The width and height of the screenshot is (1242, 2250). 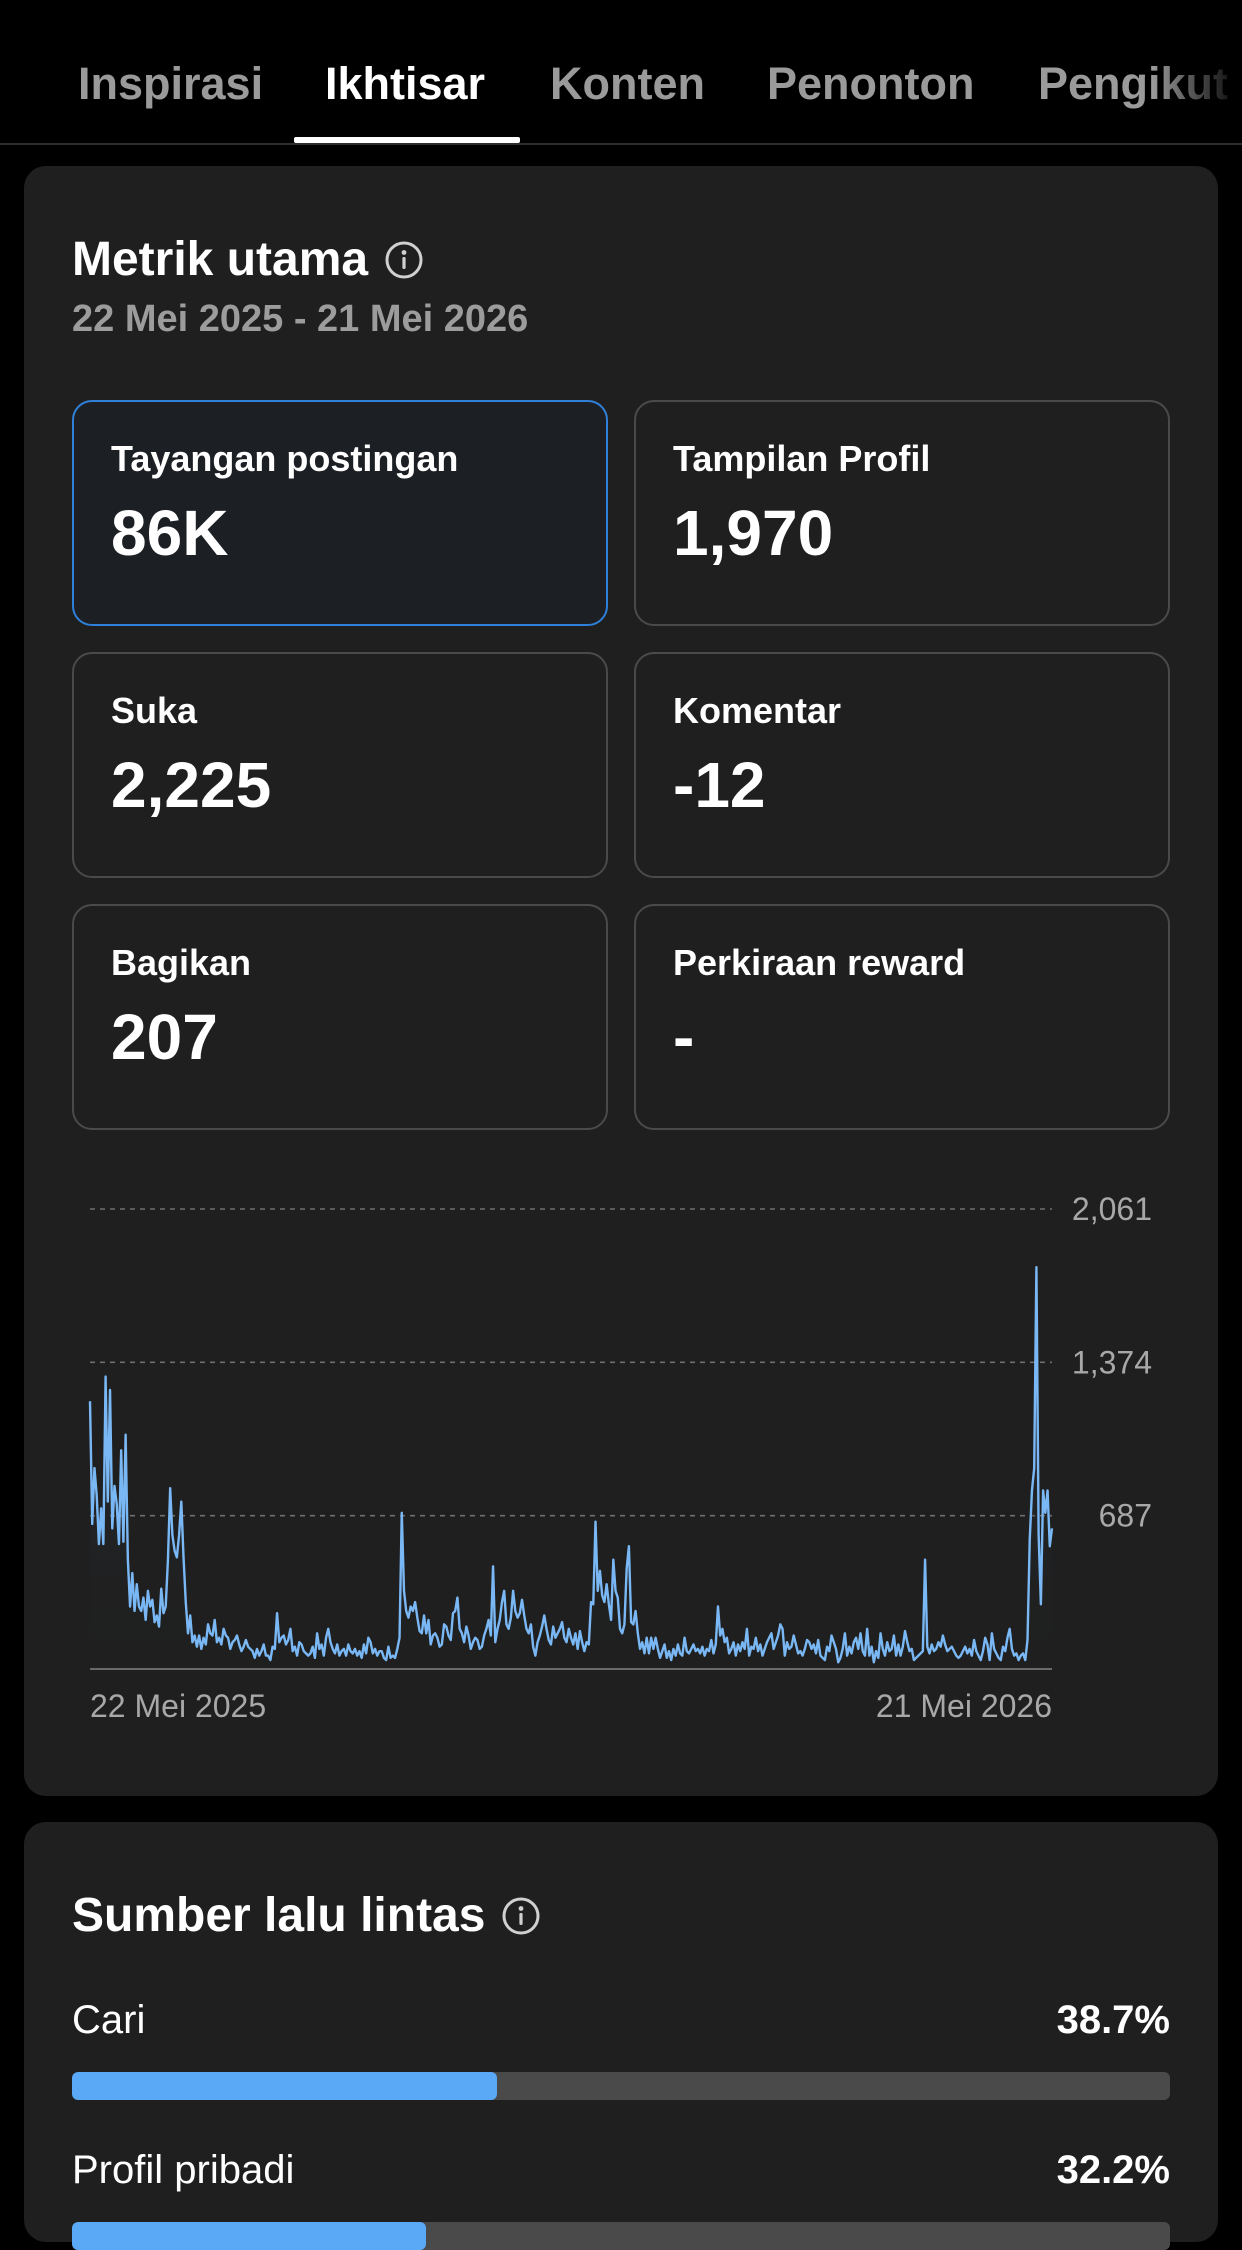 I want to click on metric-card-profile-views: Tampilan Profil 1,970, so click(x=902, y=513).